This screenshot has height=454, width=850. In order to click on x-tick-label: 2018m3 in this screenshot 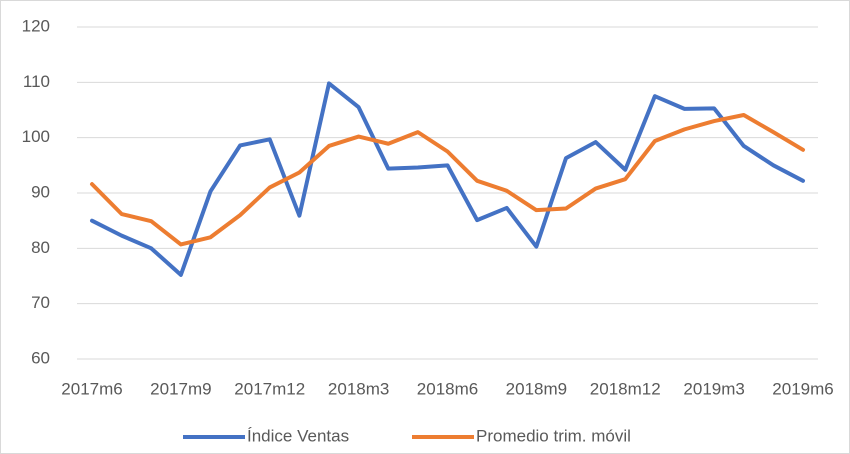, I will do `click(358, 388)`.